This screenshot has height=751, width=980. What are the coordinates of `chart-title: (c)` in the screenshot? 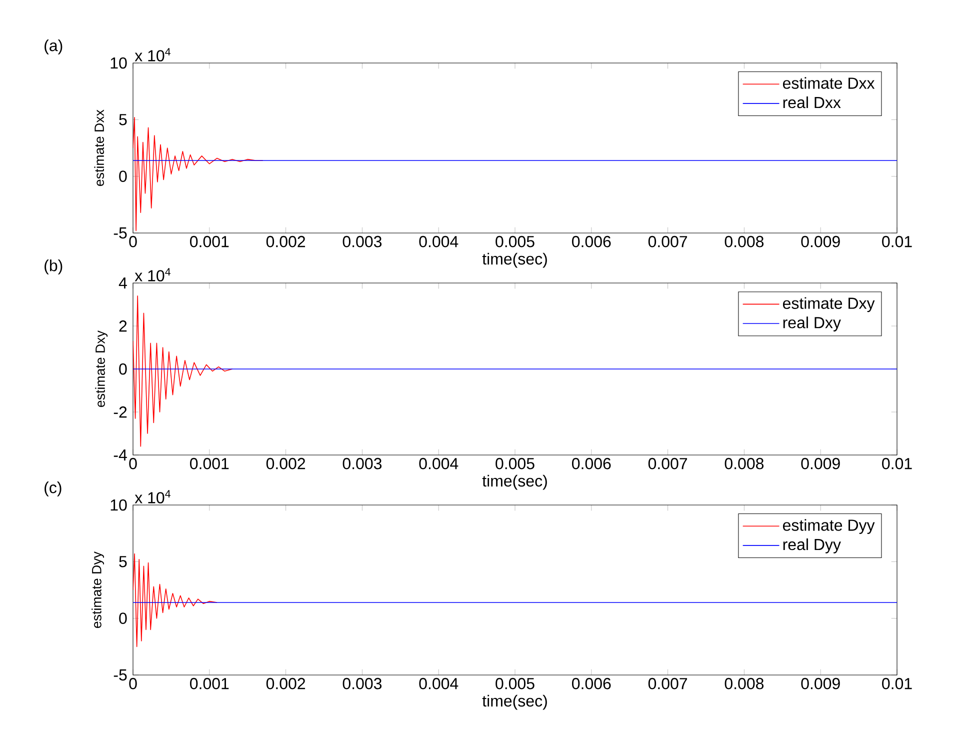 It's located at (53, 489).